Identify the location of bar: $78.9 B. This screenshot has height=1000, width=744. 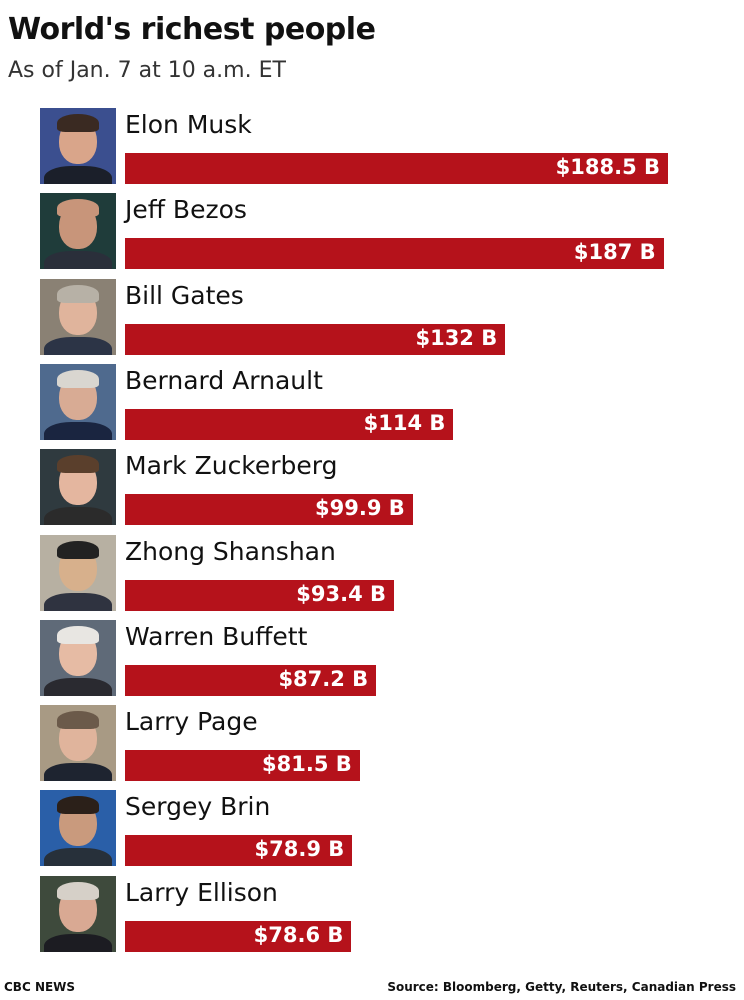
(239, 851).